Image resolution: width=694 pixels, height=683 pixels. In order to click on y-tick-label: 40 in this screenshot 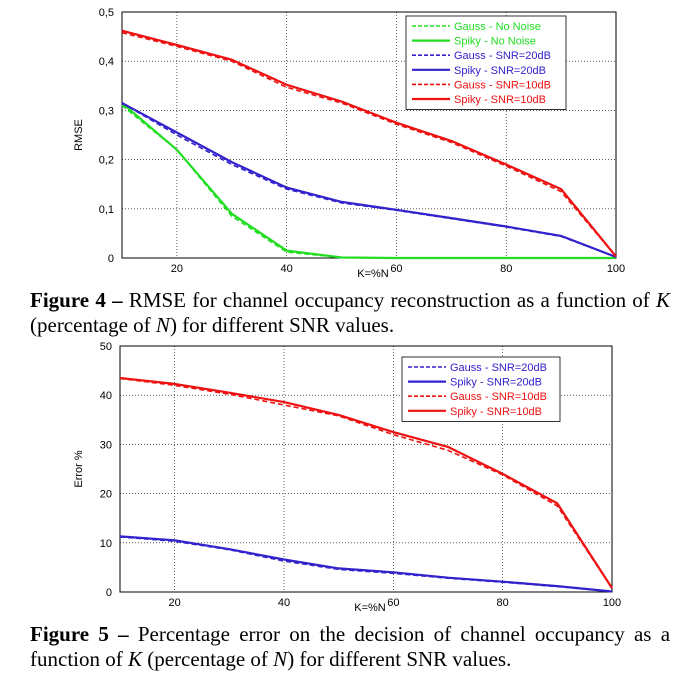, I will do `click(106, 396)`.